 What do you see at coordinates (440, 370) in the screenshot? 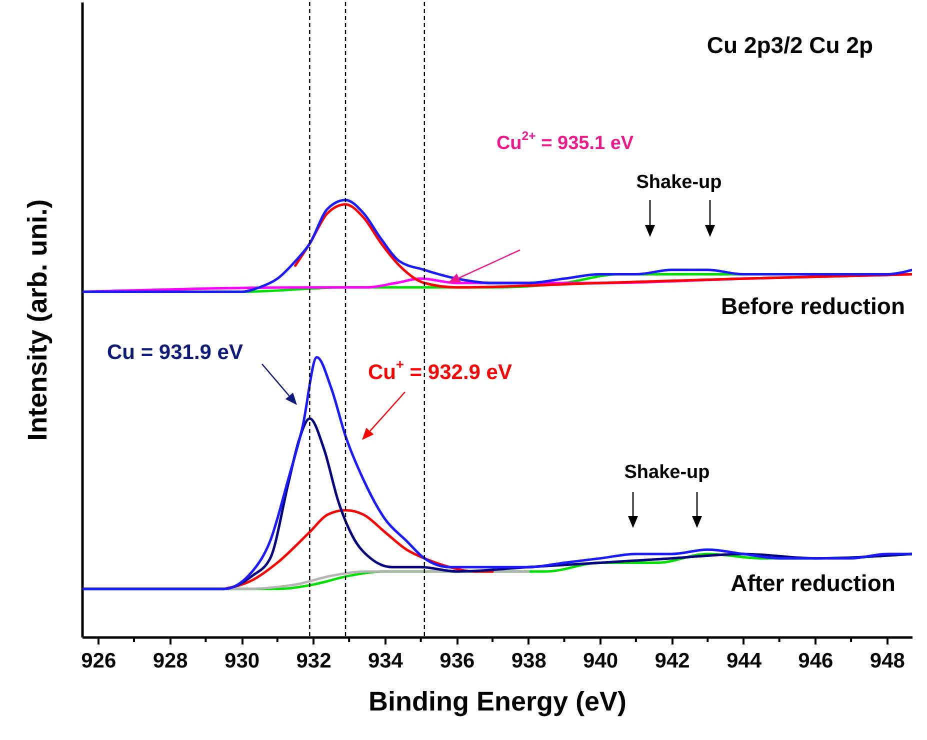
I see `annotation: Cu$^{+}$ = 932.9 eV` at bounding box center [440, 370].